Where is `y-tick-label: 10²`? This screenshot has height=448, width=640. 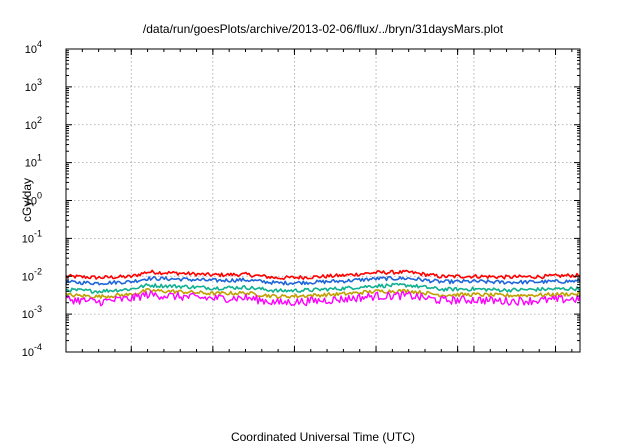
y-tick-label: 10² is located at coordinates (33, 123).